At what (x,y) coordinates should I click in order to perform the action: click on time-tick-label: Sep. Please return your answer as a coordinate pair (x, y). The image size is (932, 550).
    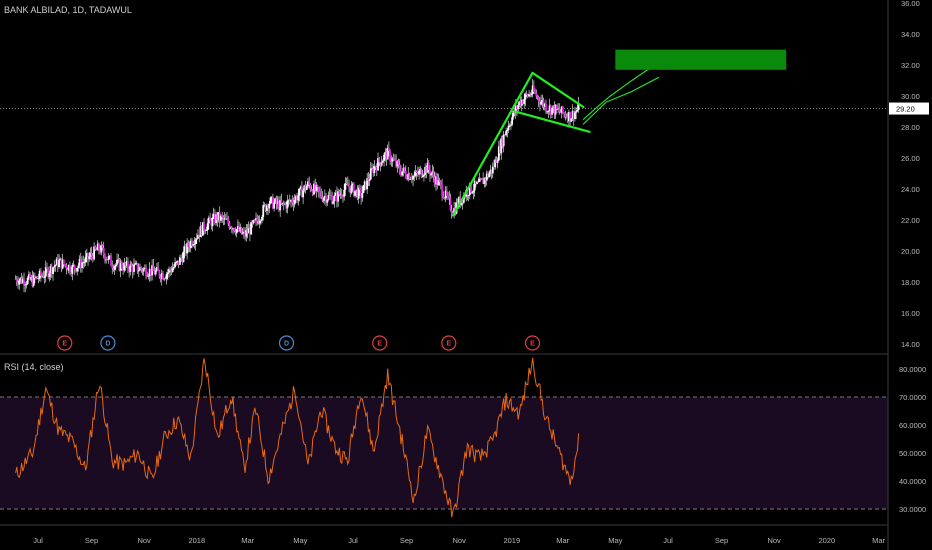
    Looking at the image, I should click on (406, 540).